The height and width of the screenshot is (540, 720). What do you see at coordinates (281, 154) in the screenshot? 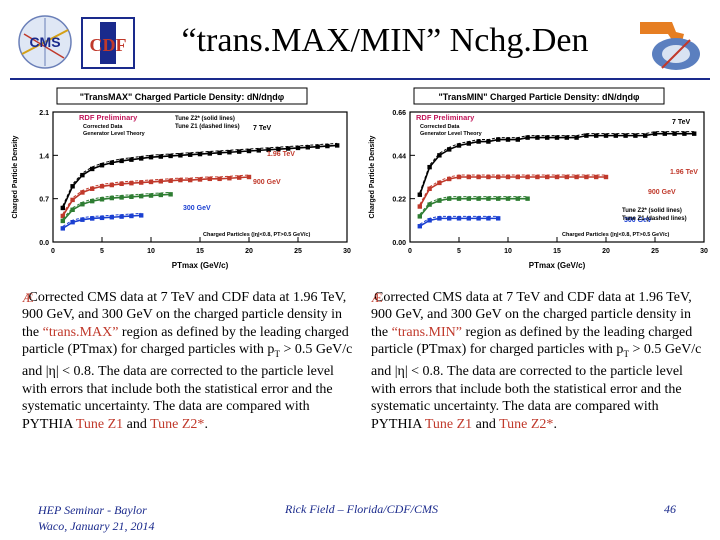
I see `series-label: 1.96 TeV` at bounding box center [281, 154].